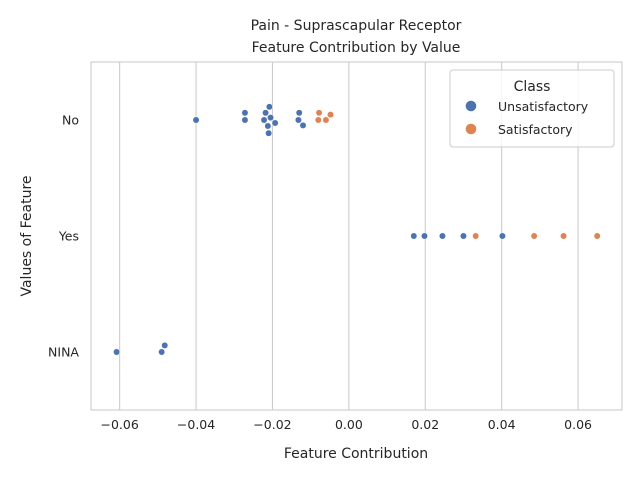 This screenshot has height=480, width=640. I want to click on x-tick-label: 0.04, so click(502, 424).